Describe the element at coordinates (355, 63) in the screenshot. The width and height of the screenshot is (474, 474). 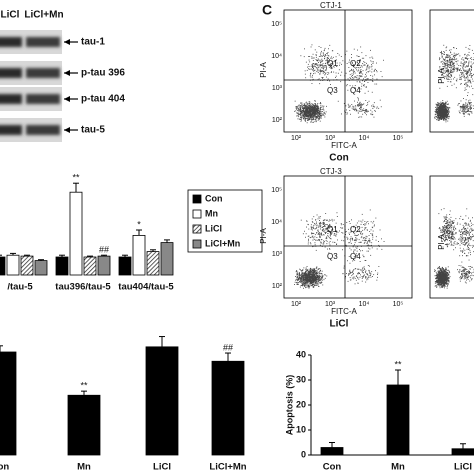
I see `quadrant-label: Q2` at that location.